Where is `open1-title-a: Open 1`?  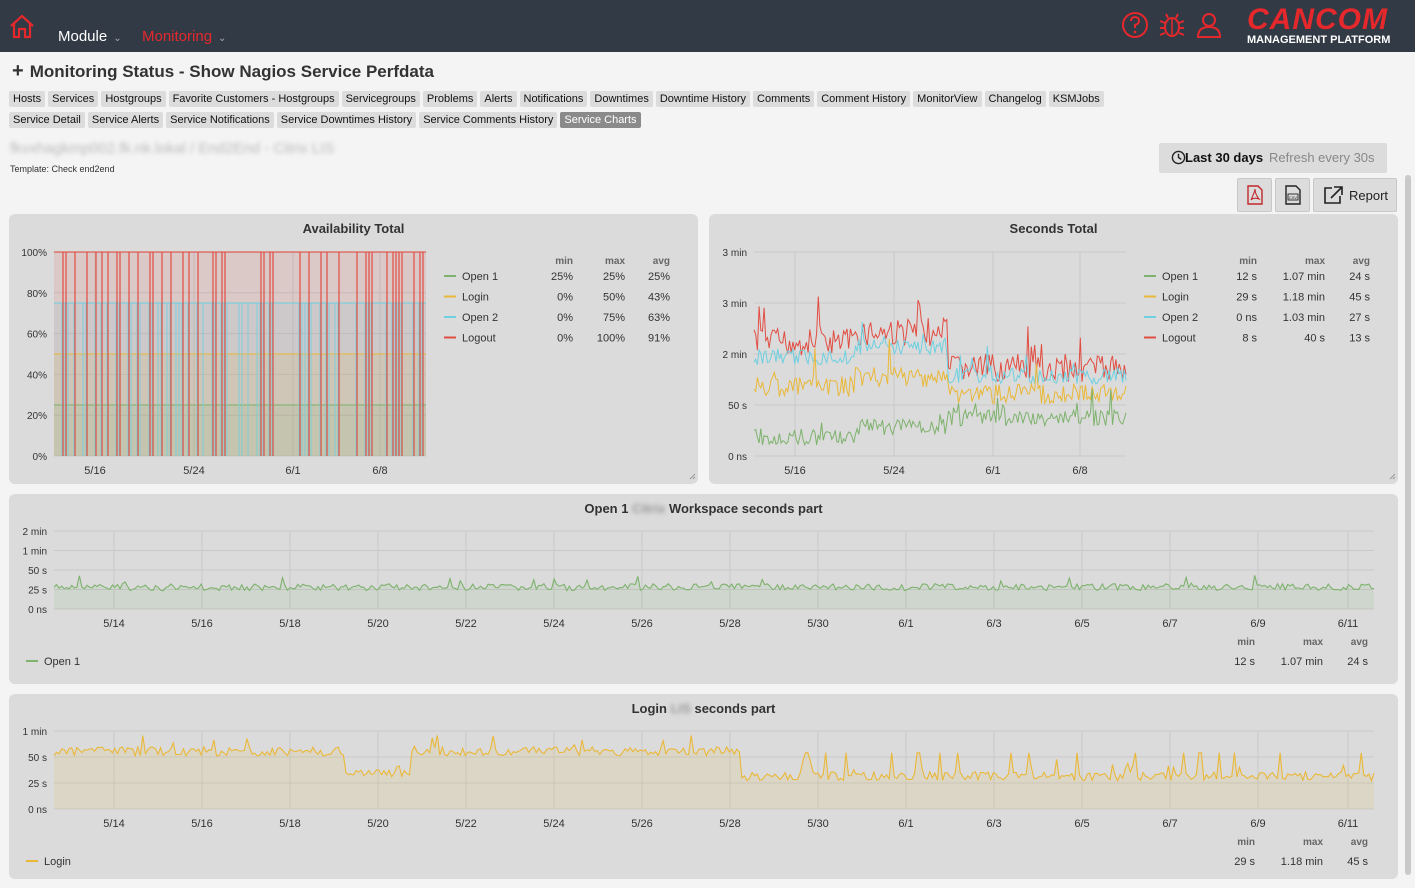 open1-title-a: Open 1 is located at coordinates (606, 508).